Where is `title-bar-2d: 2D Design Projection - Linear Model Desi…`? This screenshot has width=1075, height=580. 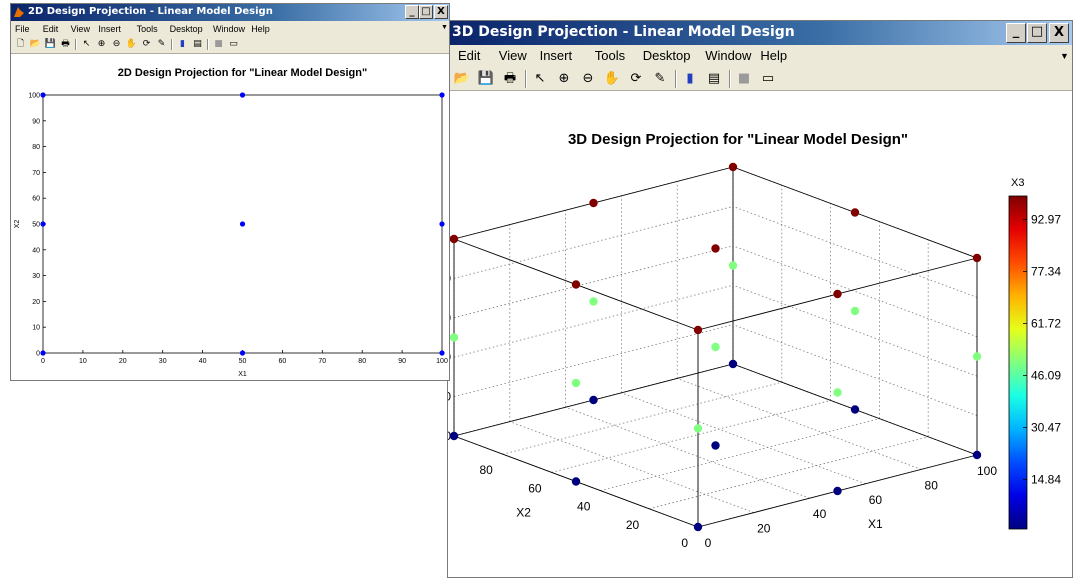
title-bar-2d: 2D Design Projection - Linear Model Desi… is located at coordinates (230, 12).